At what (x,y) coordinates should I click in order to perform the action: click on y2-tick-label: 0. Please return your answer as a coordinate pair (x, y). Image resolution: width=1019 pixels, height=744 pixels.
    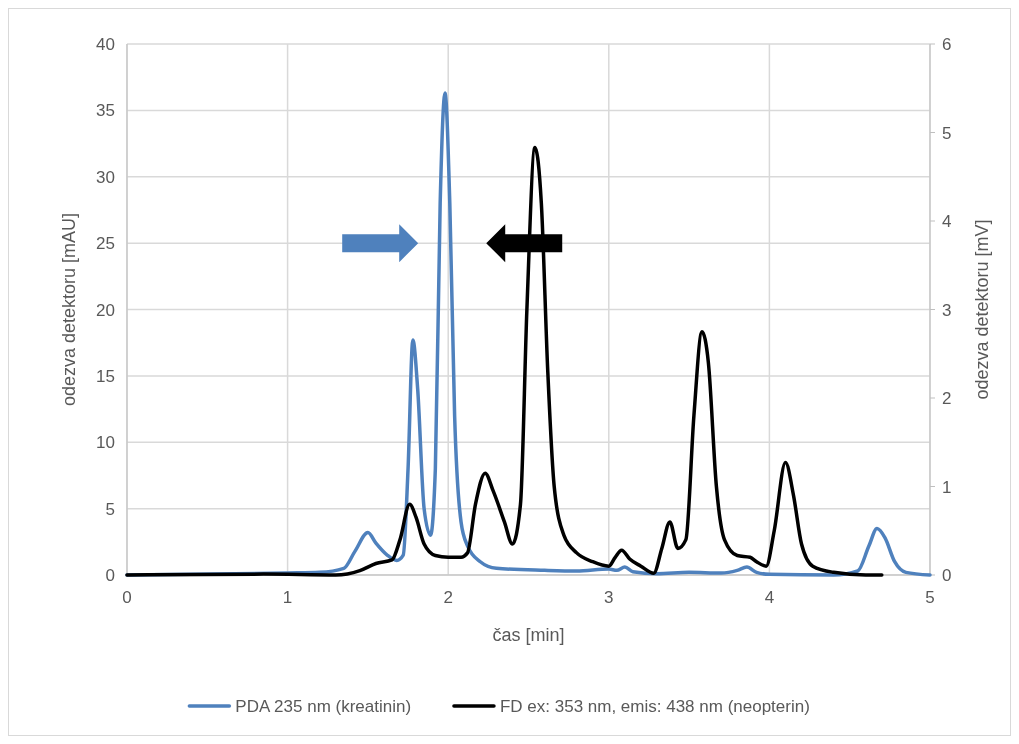
    Looking at the image, I should click on (947, 575).